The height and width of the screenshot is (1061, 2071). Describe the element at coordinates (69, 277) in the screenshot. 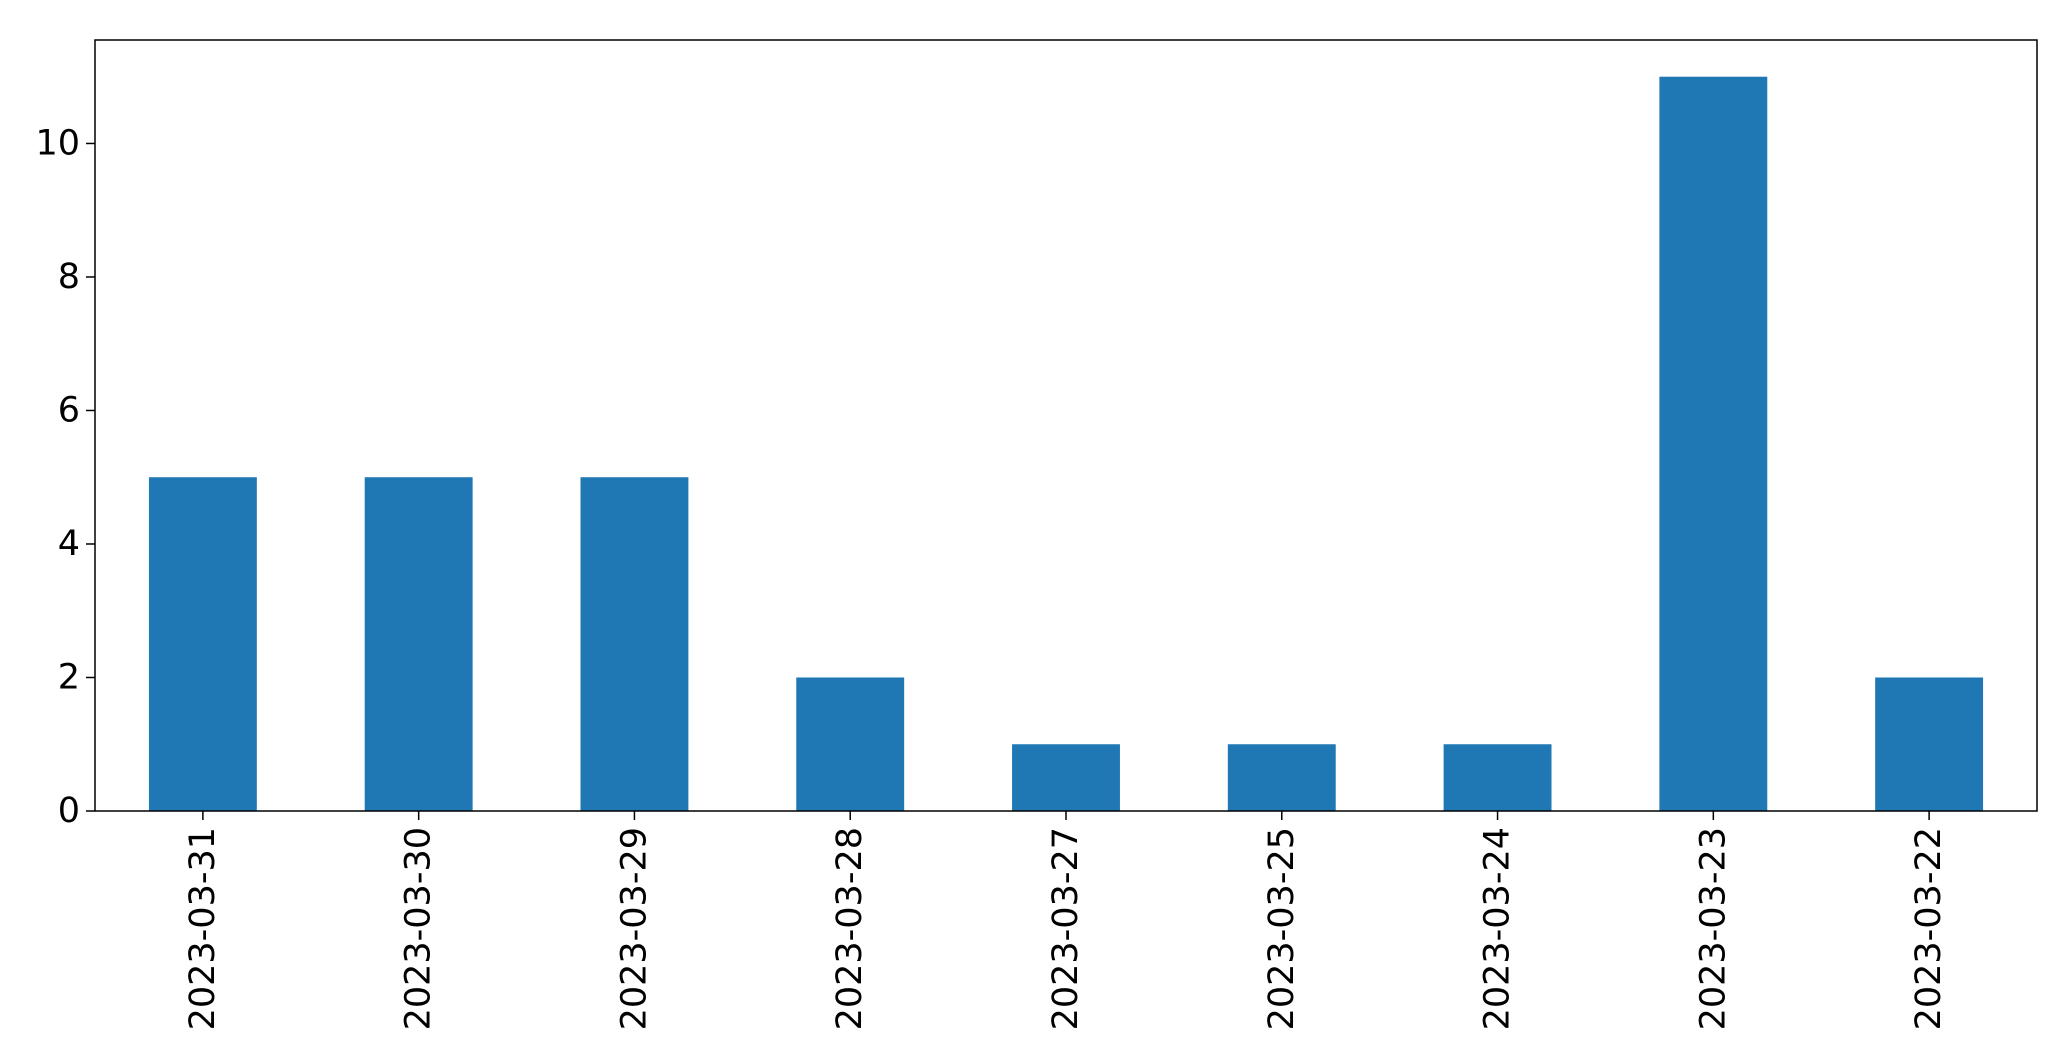

I see `y-tick-label: 8` at that location.